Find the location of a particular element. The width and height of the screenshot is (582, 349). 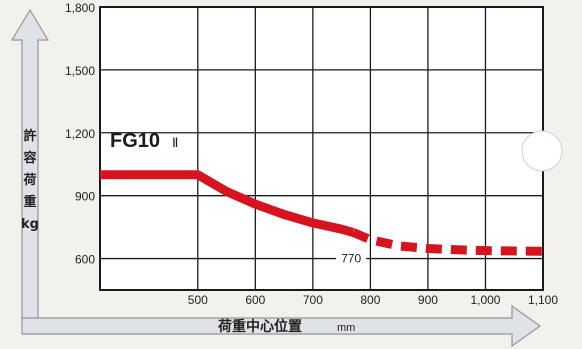

x-tick-700: 700 is located at coordinates (313, 300).